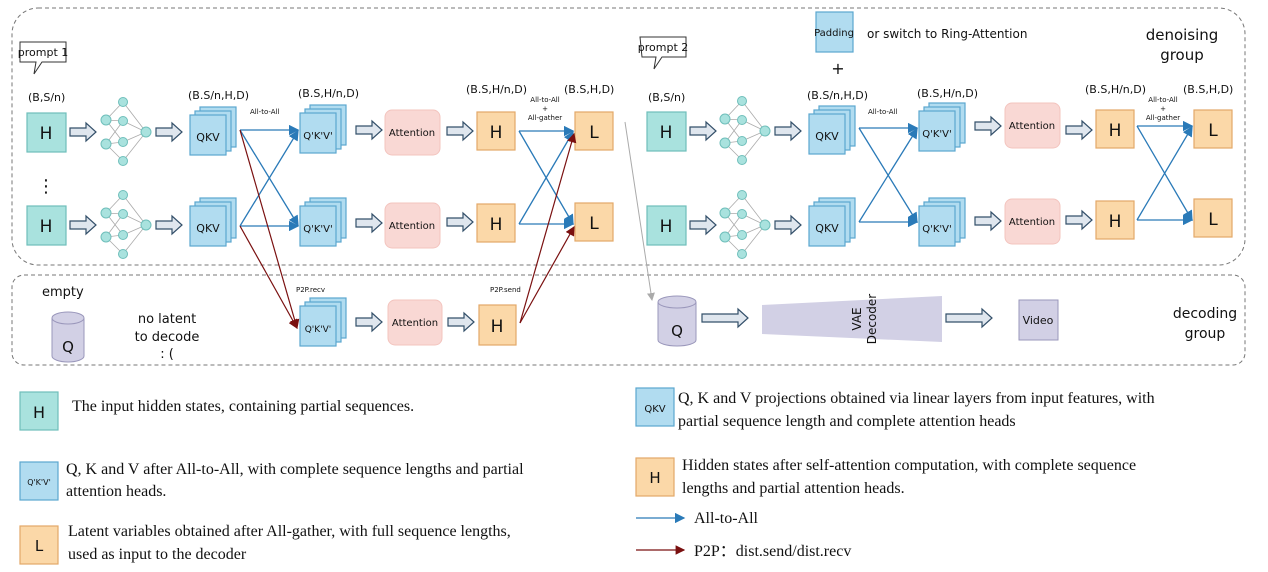  I want to click on group-label: decoding, so click(1205, 314).